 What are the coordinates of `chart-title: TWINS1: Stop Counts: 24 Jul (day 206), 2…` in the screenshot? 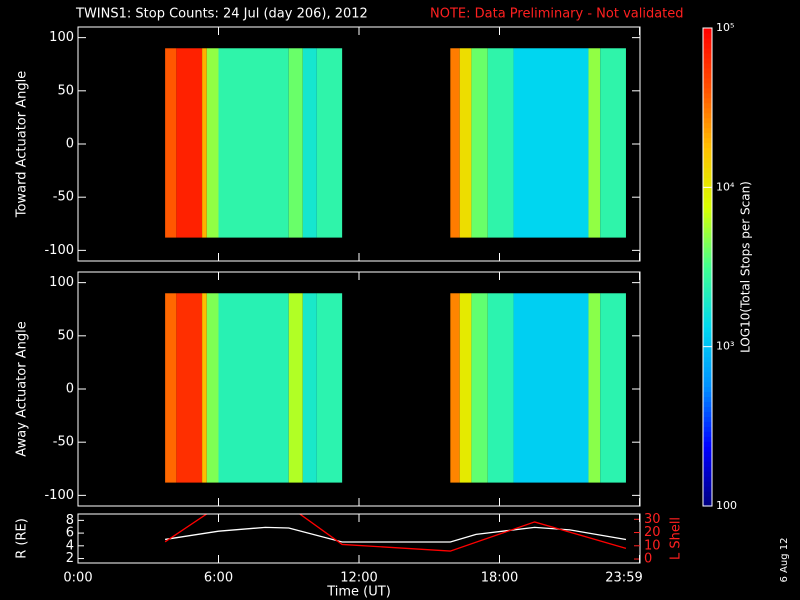 It's located at (221, 14).